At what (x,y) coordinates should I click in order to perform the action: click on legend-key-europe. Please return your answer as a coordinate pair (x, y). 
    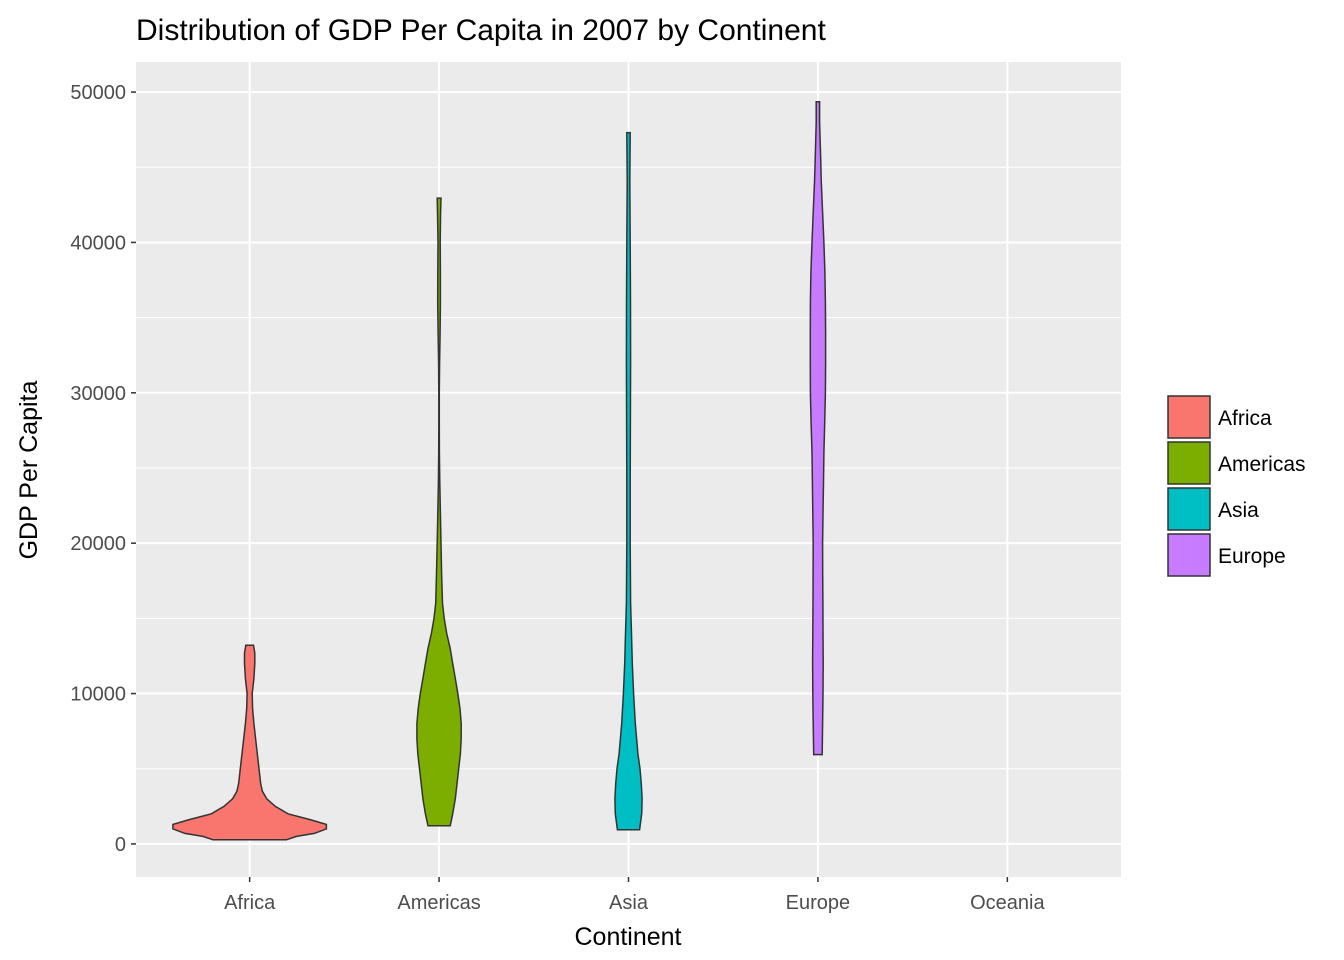
    Looking at the image, I should click on (1189, 555).